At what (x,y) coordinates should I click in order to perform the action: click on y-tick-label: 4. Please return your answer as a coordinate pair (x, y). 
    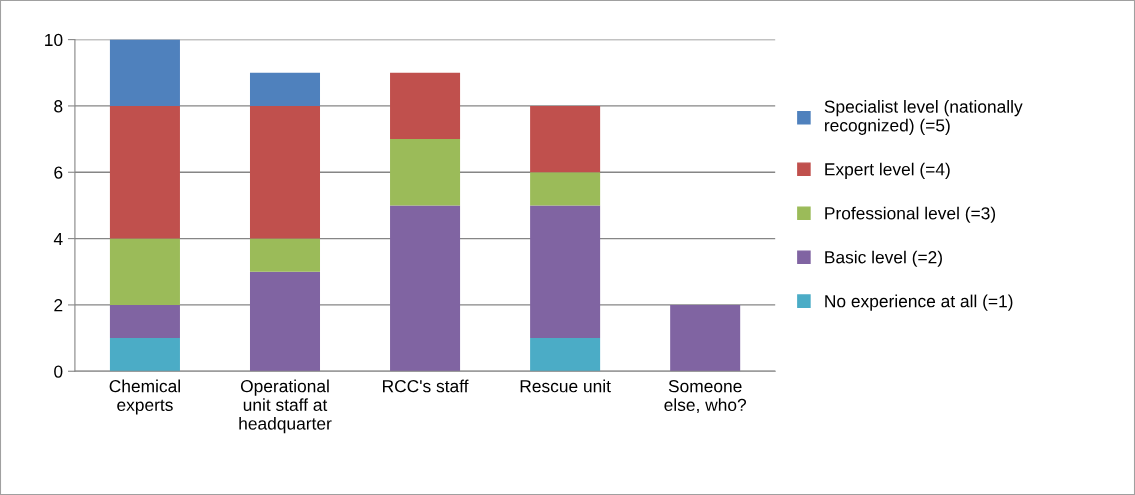
    Looking at the image, I should click on (58, 238).